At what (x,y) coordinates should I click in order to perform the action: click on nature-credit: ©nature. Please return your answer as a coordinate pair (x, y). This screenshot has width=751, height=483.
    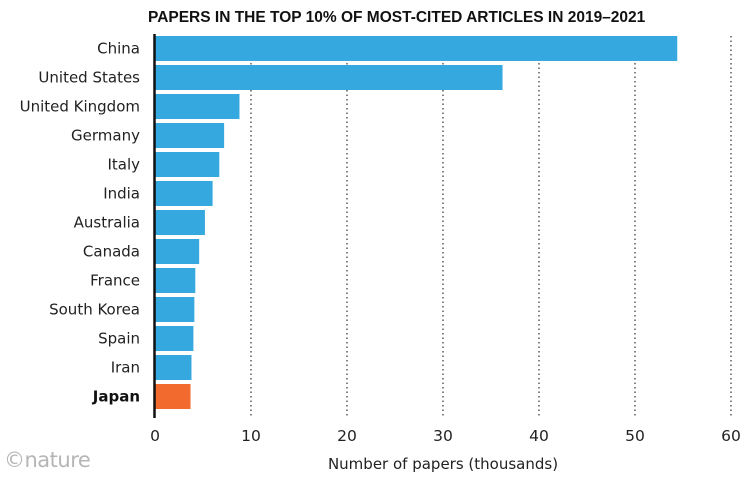
    Looking at the image, I should click on (47, 460).